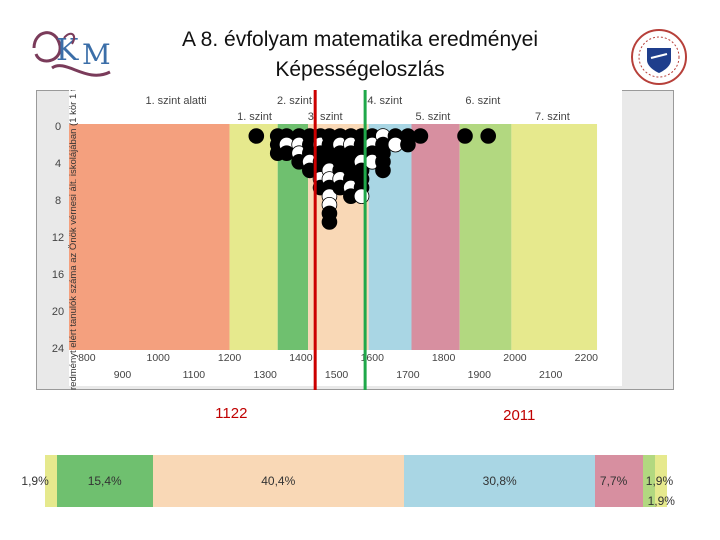  I want to click on y-tick-label: 12, so click(58, 238).